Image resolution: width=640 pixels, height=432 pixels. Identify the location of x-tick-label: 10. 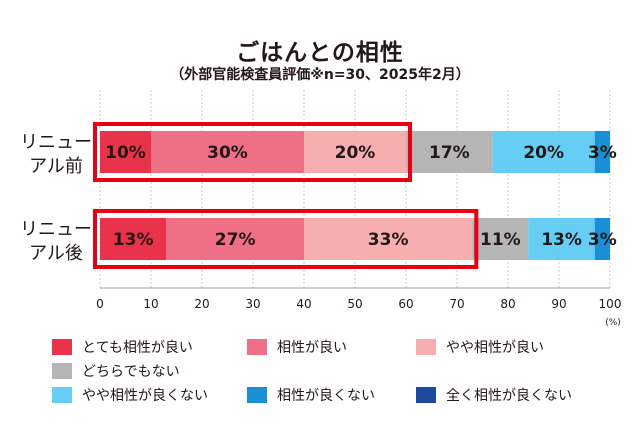
(150, 304).